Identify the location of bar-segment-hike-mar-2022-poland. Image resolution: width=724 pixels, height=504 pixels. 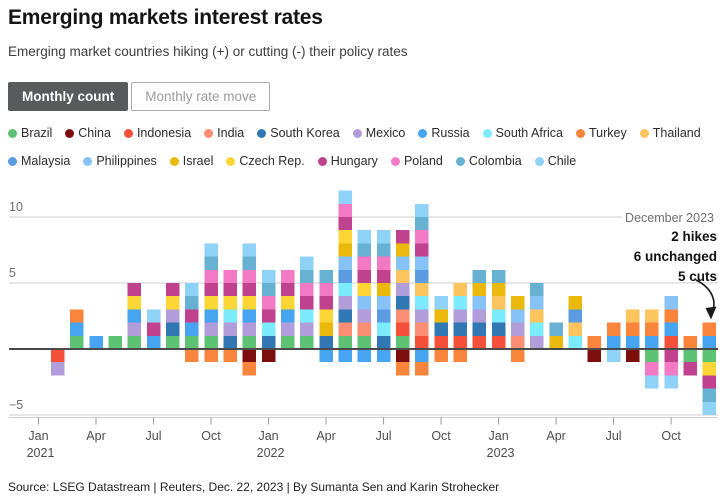
(307, 290).